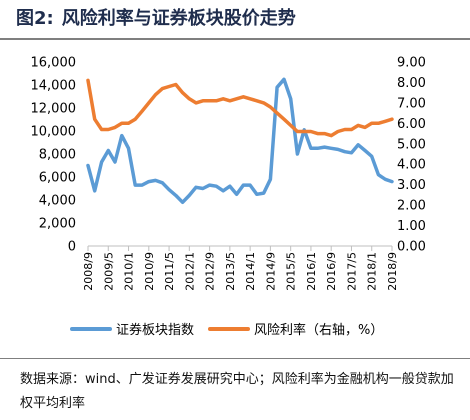 The image size is (470, 420). Describe the element at coordinates (311, 271) in the screenshot. I see `x-tick-label: 2016/1` at that location.